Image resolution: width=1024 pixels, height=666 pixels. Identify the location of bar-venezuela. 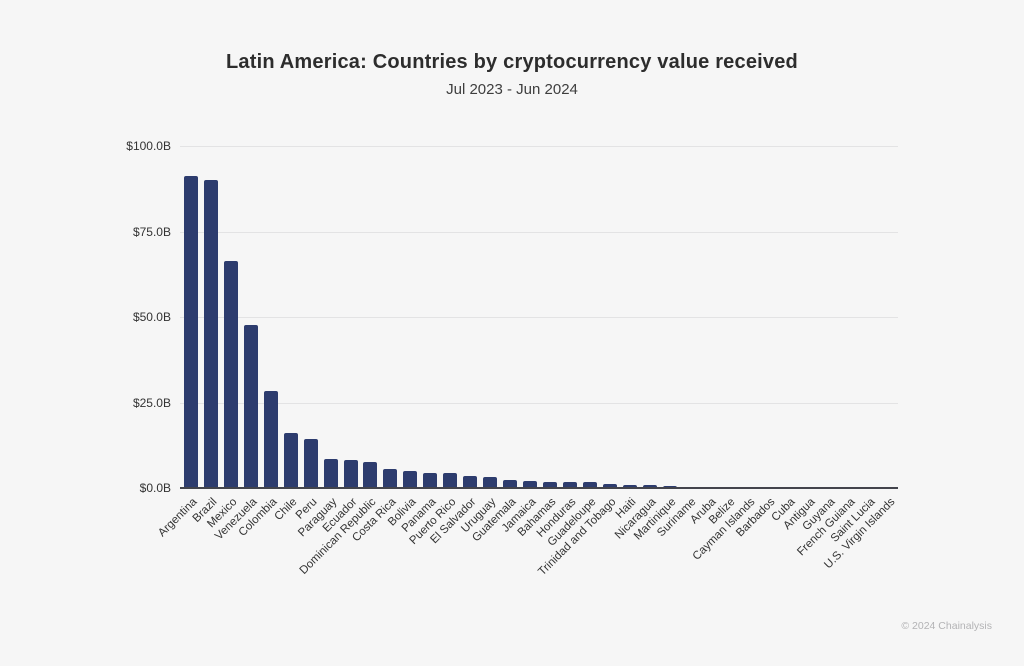
(250, 406).